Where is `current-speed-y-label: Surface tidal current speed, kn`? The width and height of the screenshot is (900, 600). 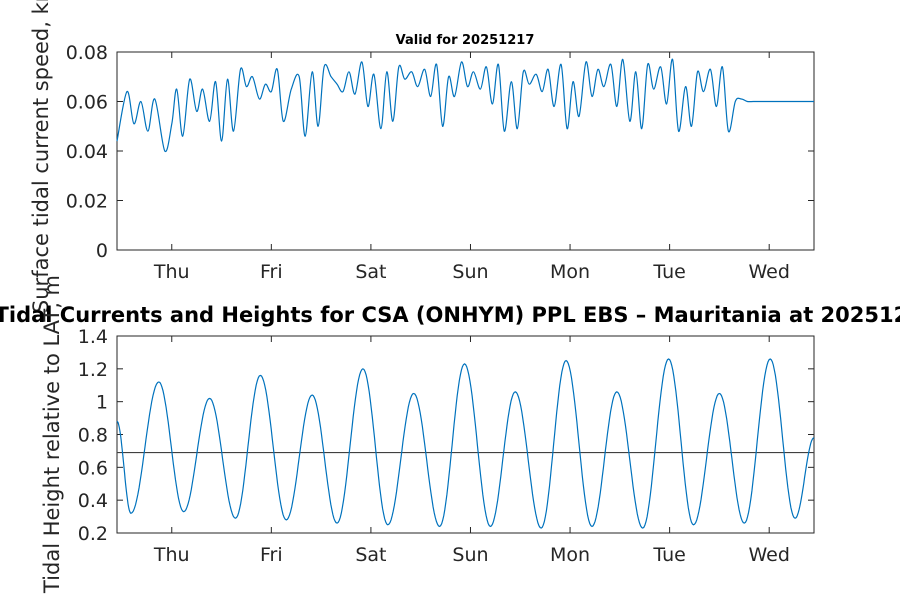
current-speed-y-label: Surface tidal current speed, kn is located at coordinates (41, 156).